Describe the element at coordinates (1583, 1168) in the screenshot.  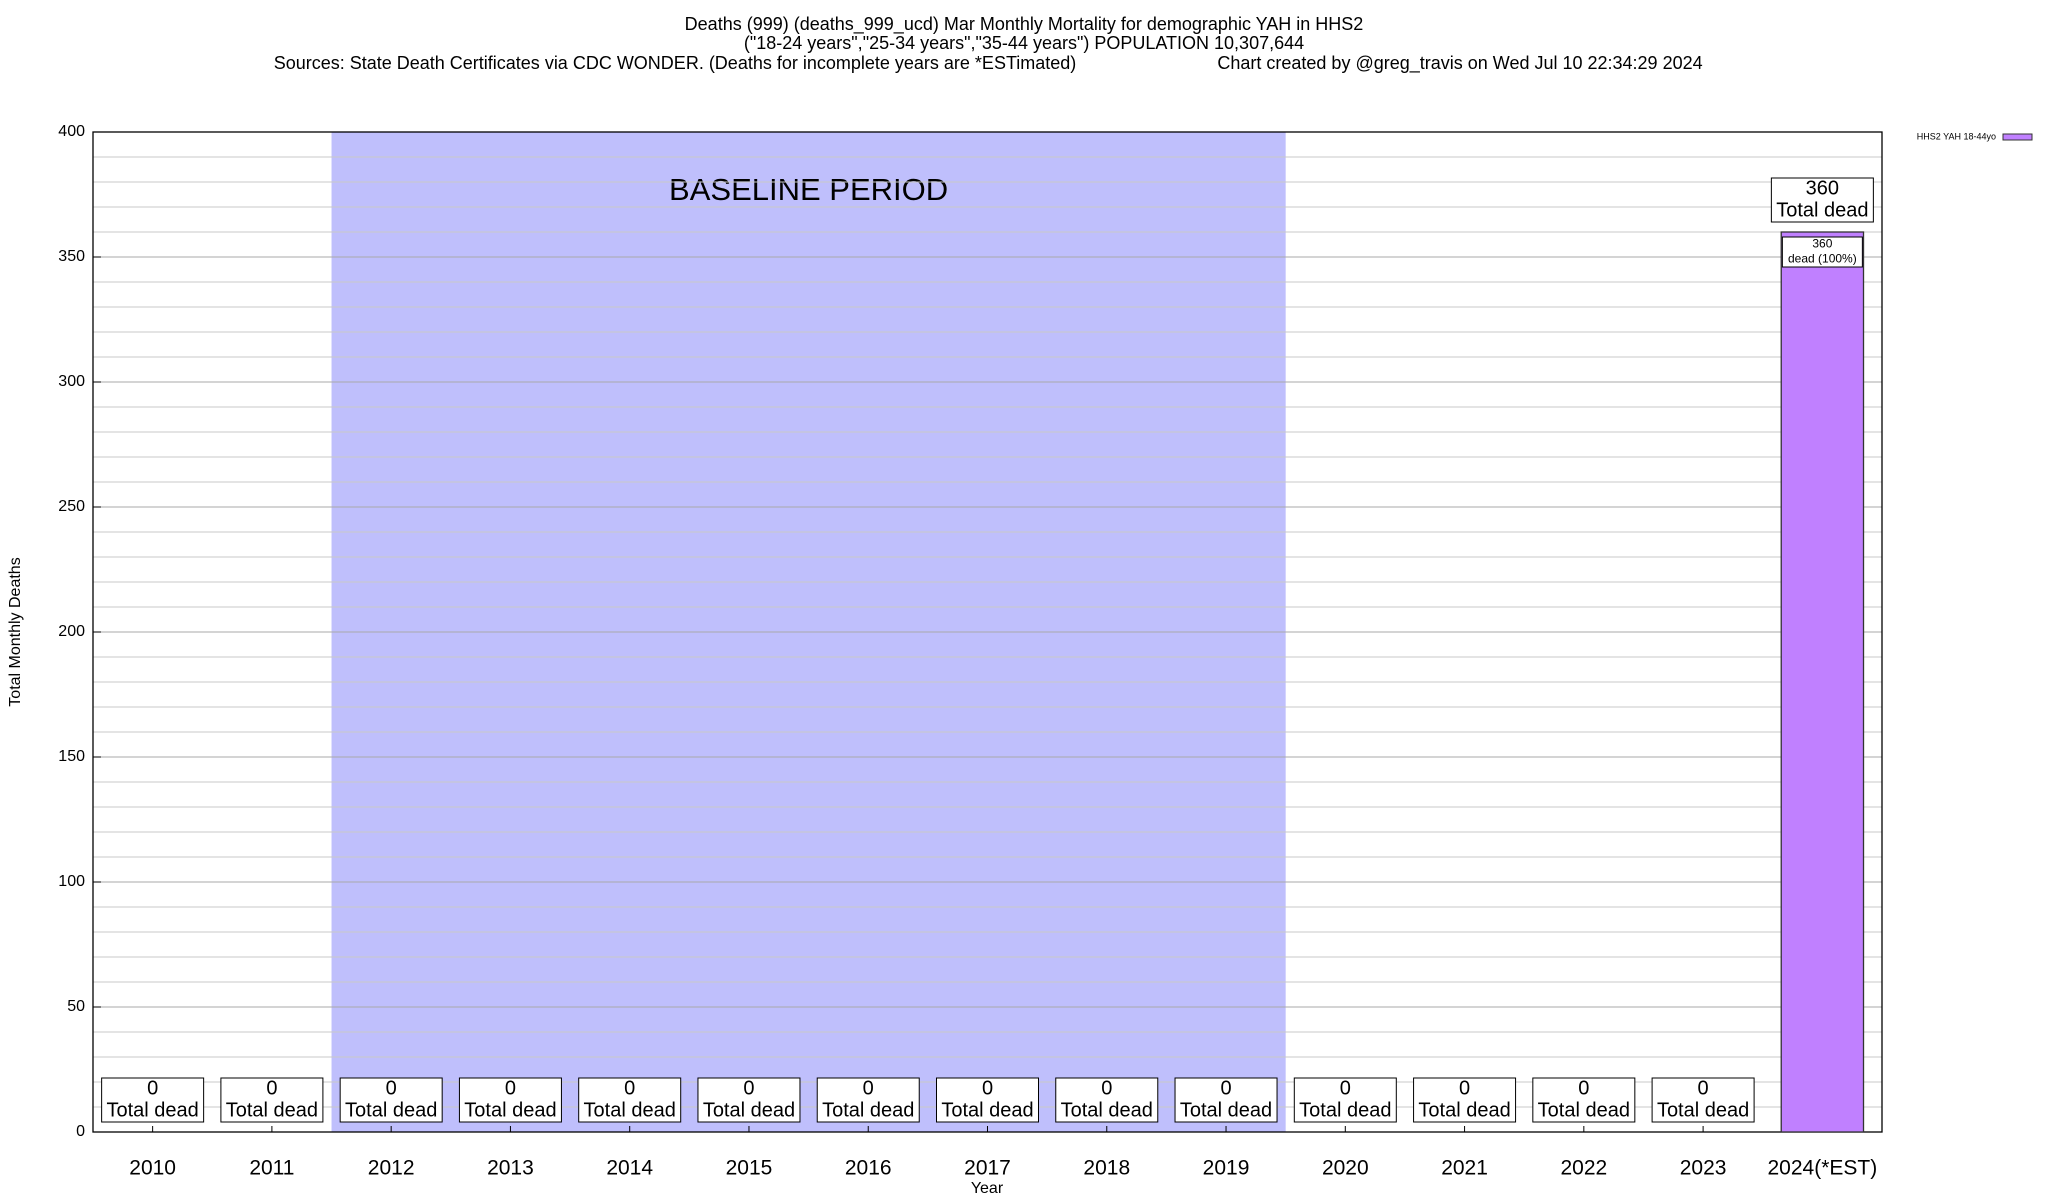
I see `x-tick-label: 2022` at that location.